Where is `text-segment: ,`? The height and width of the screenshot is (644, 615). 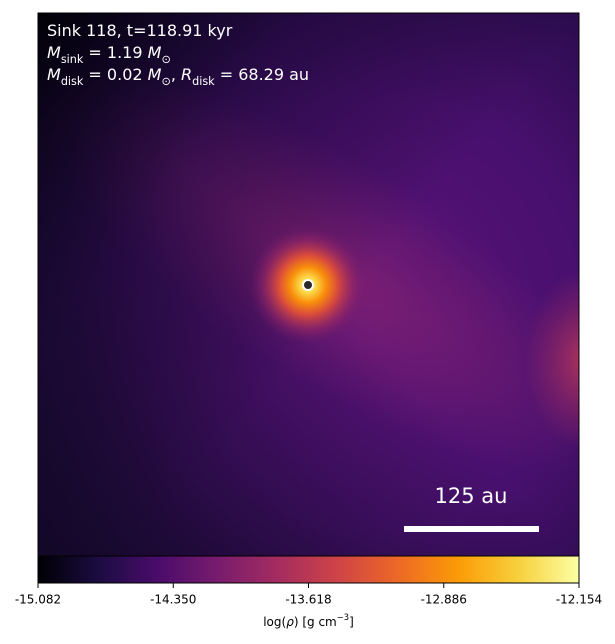 text-segment: , is located at coordinates (176, 74).